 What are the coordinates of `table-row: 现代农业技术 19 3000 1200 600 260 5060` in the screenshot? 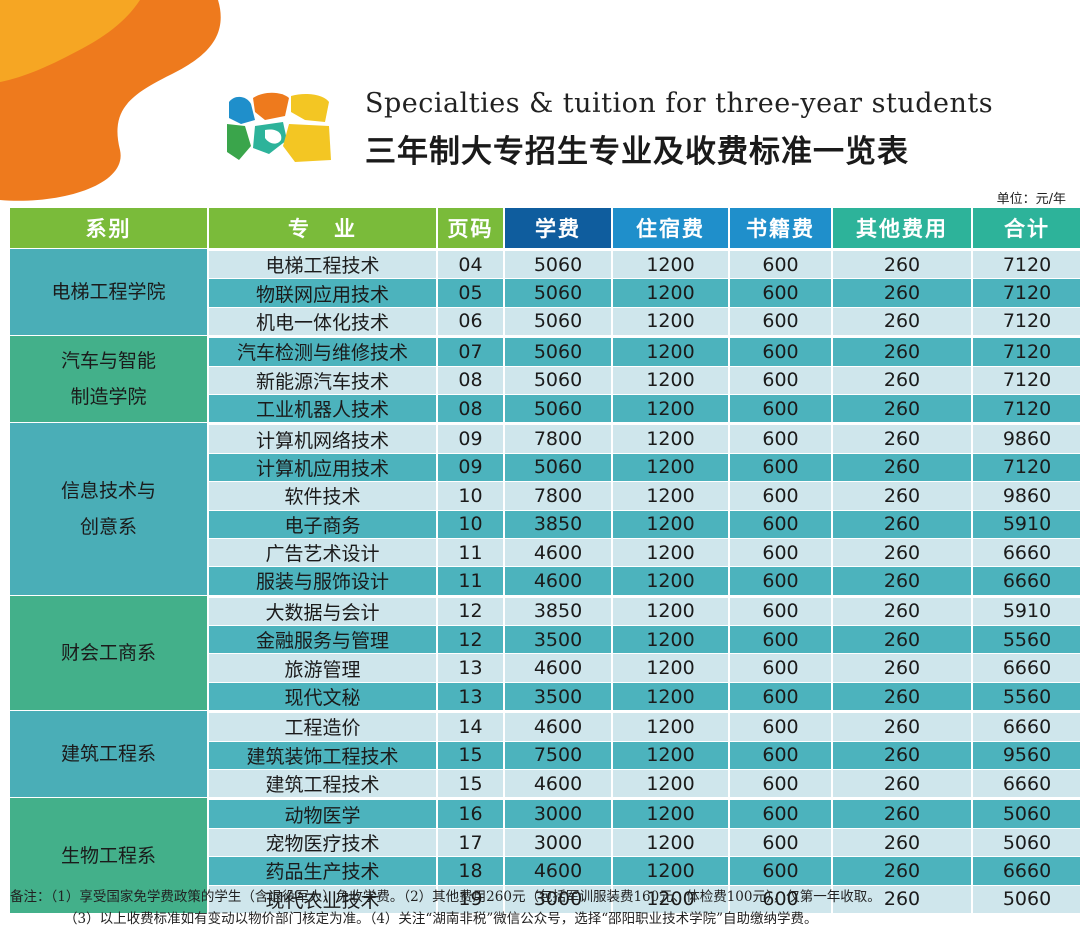 It's located at (545, 898).